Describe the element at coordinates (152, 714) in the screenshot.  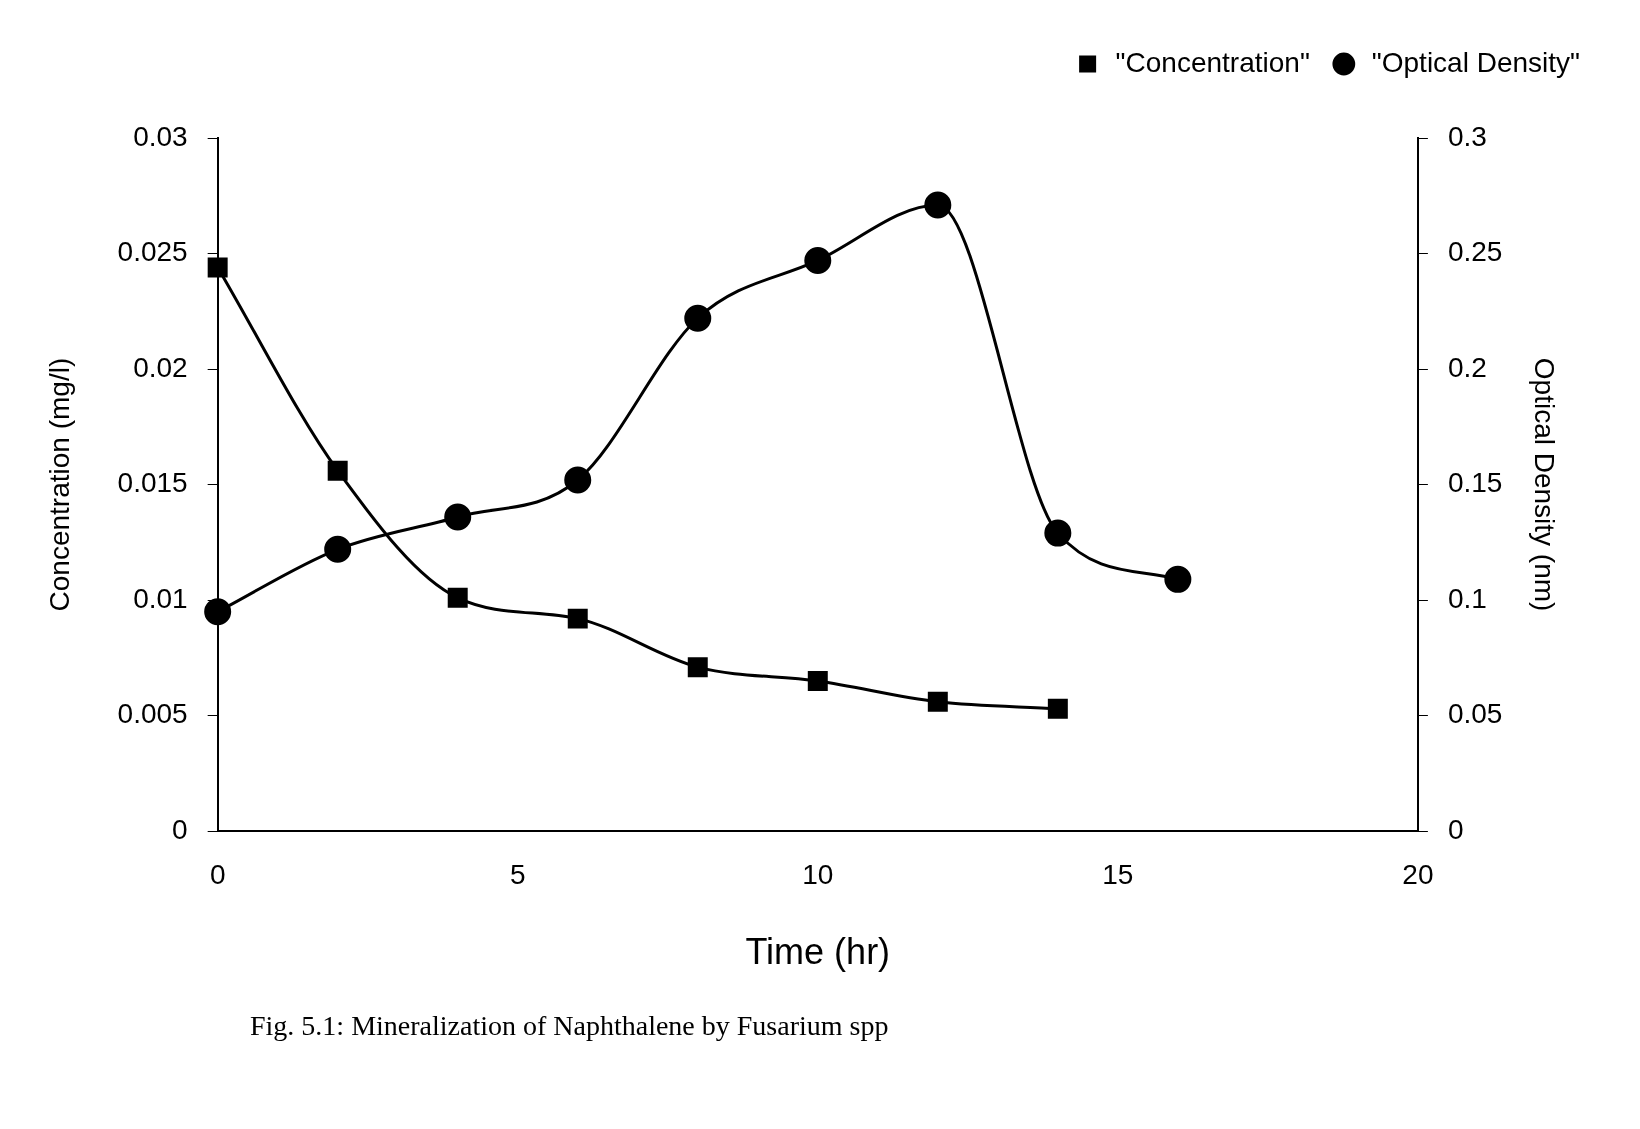
I see `y-tick-label: 0.005` at that location.